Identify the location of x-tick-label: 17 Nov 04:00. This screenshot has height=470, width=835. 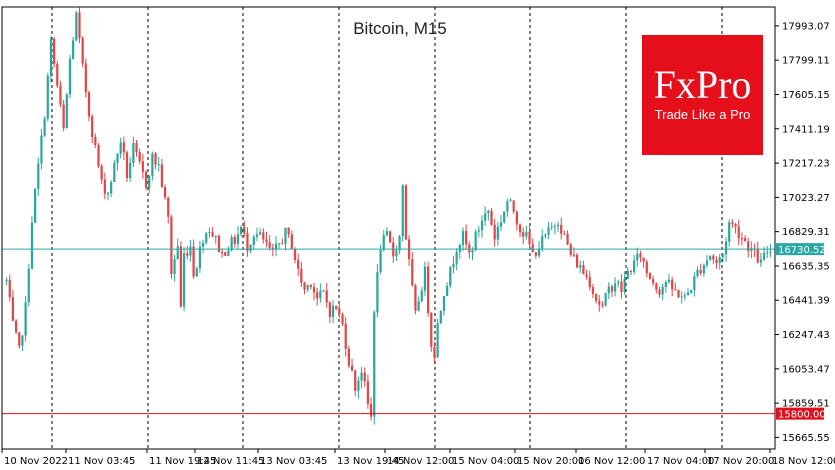
(680, 461).